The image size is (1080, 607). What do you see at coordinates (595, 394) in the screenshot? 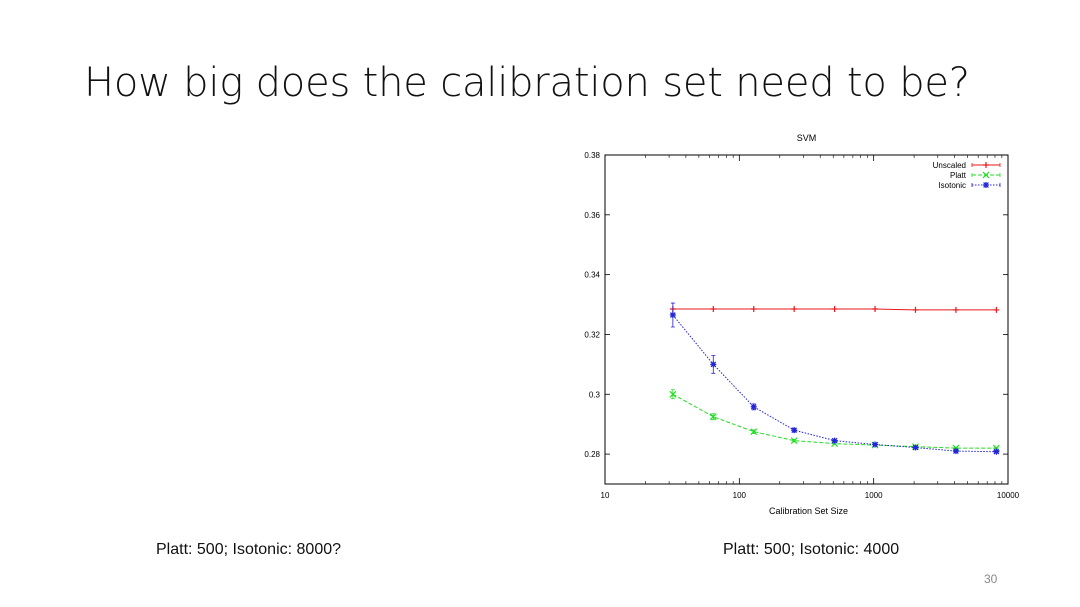
I see `y-tick-label: 0.3` at bounding box center [595, 394].